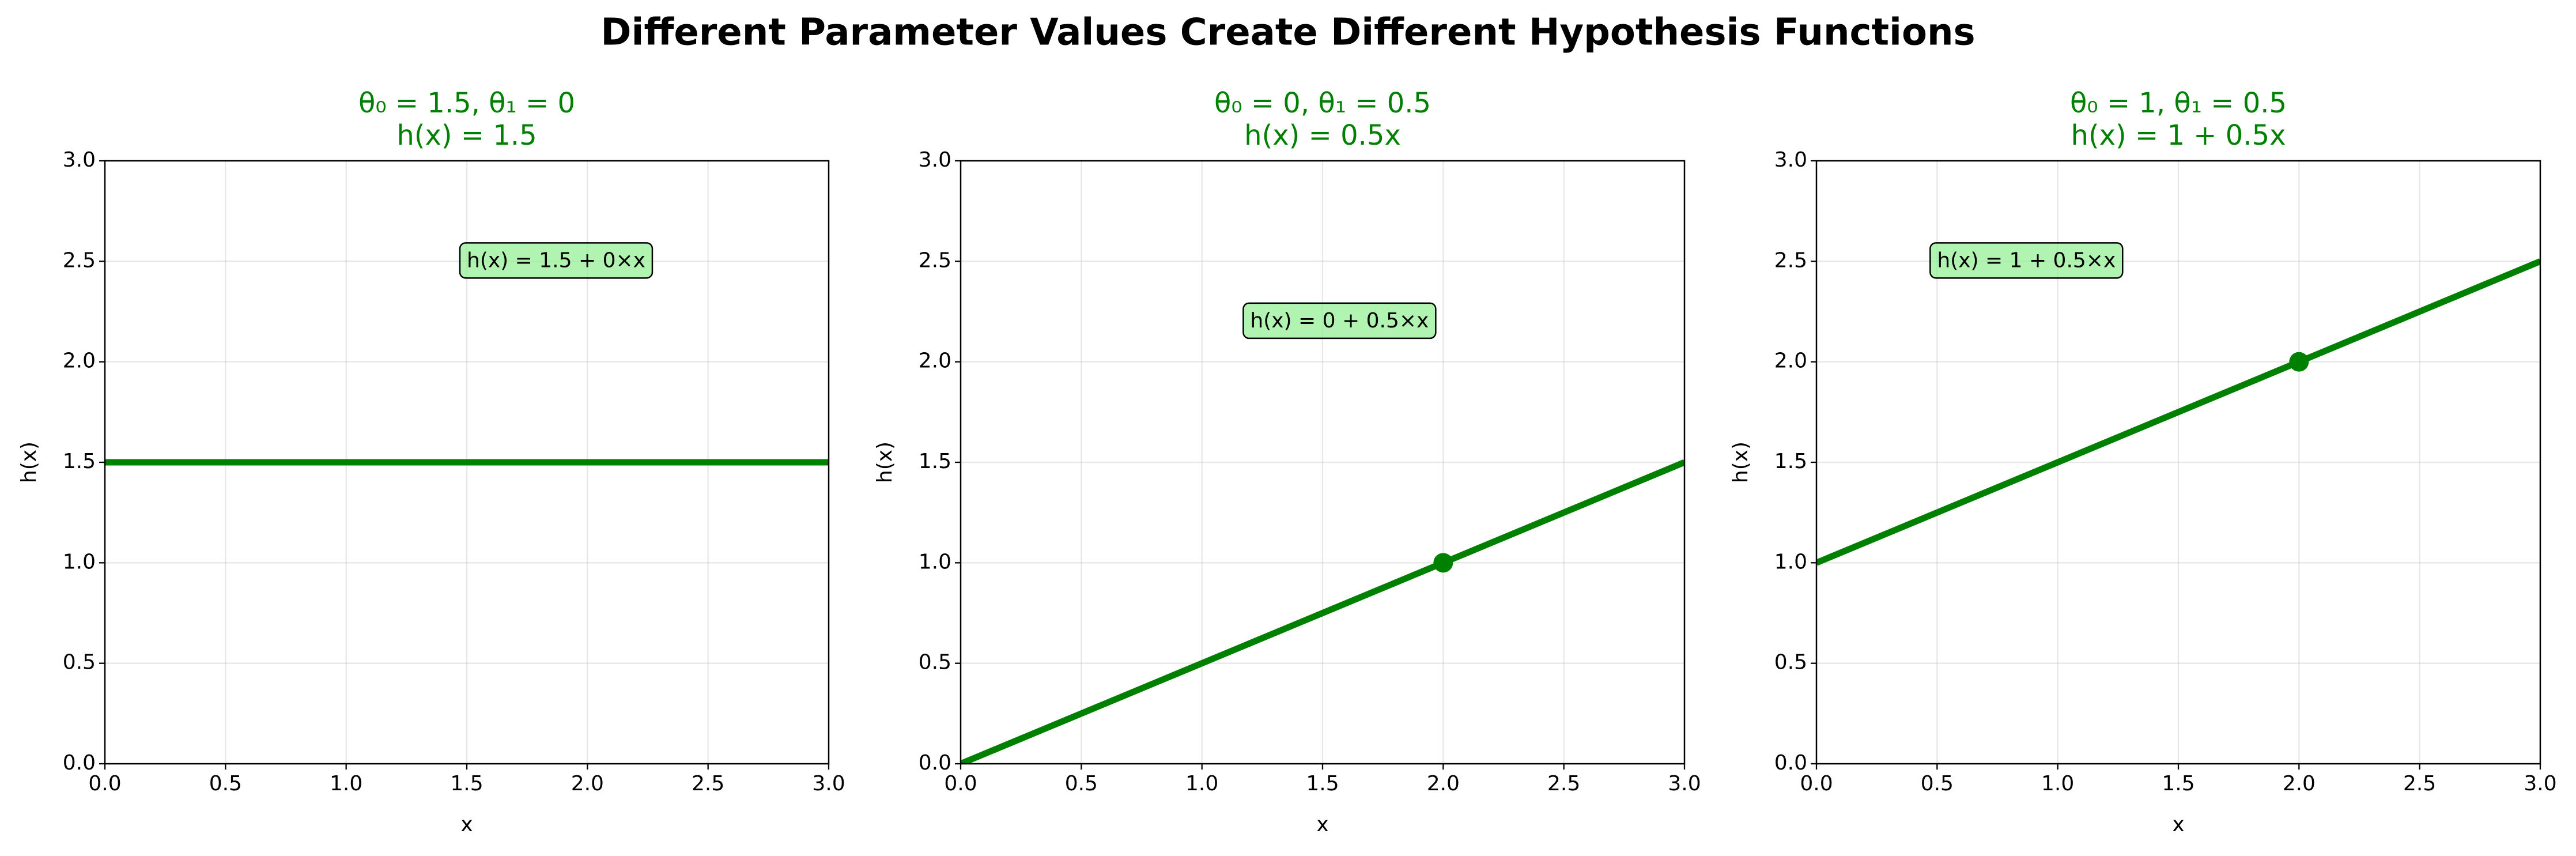  Describe the element at coordinates (466, 103) in the screenshot. I see `subplot-title: θ₀ = 1.5, θ₁ = 0` at that location.